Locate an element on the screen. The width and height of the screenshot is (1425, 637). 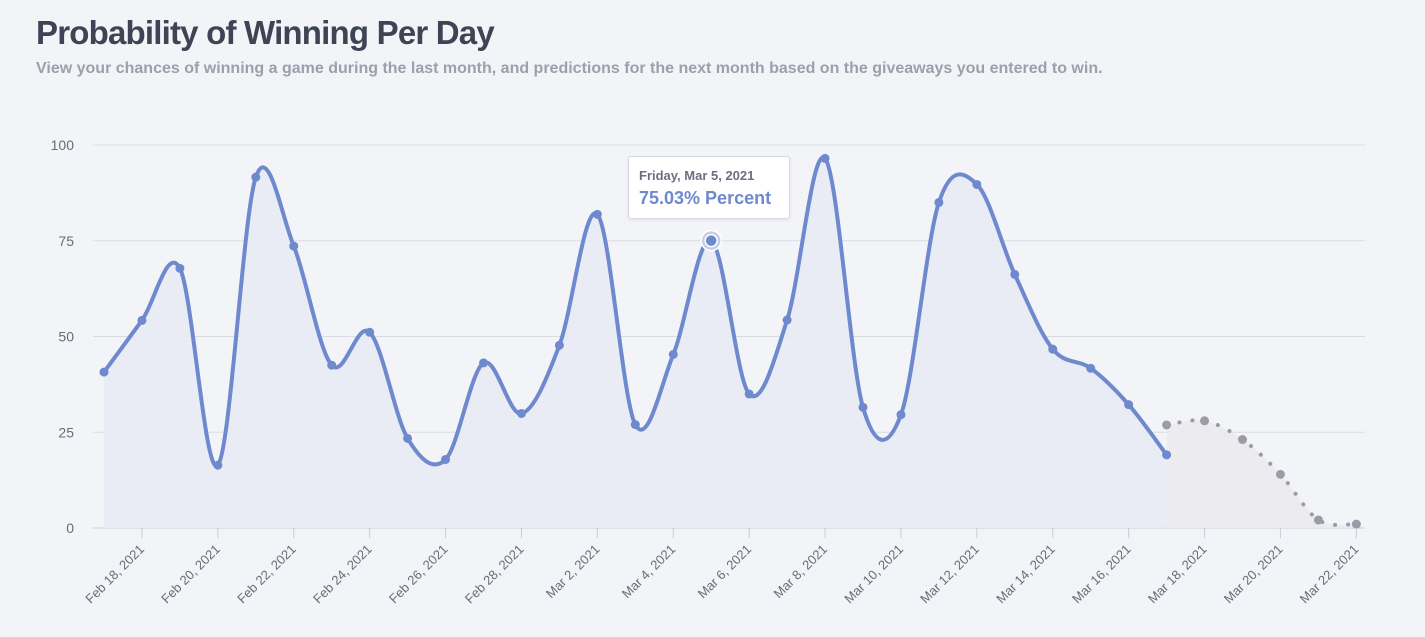
x-tick-label: Mar 18, 2021 is located at coordinates (1177, 574).